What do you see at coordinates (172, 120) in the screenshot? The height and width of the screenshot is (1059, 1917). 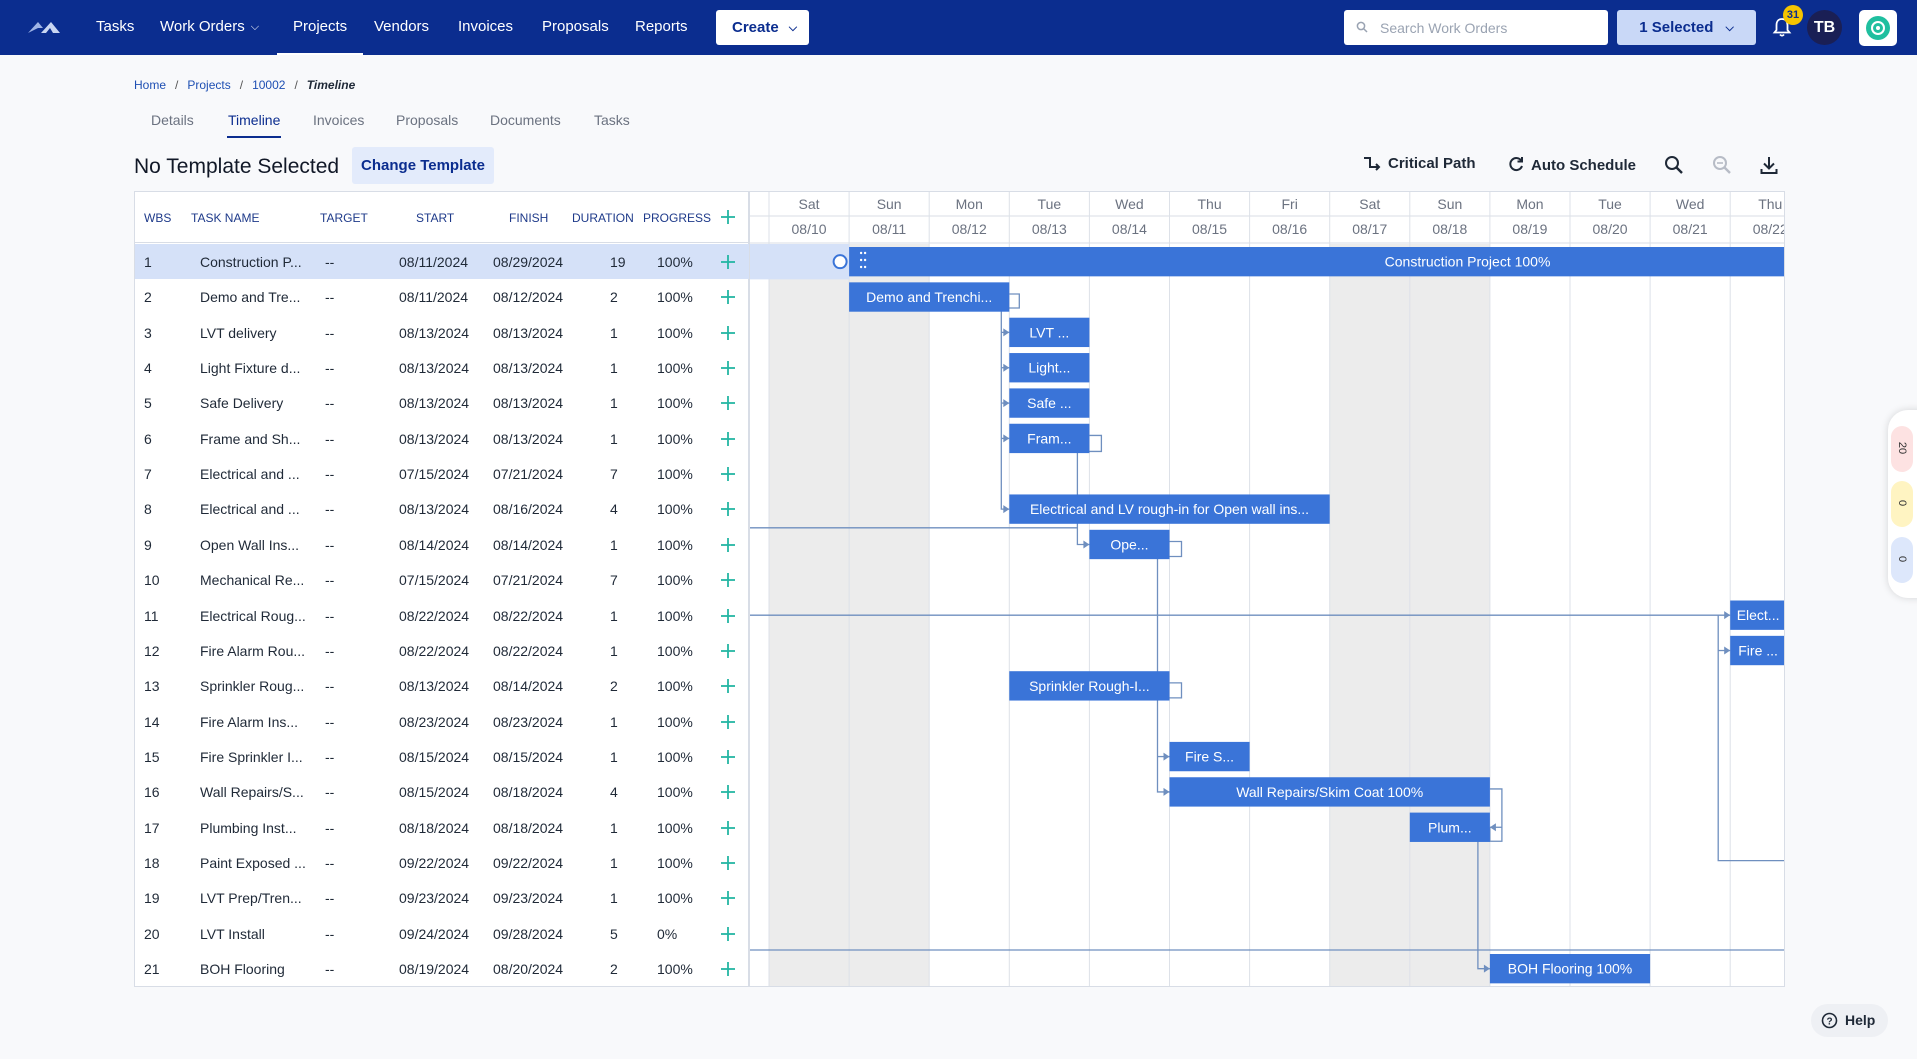 I see `tab-details: Details` at bounding box center [172, 120].